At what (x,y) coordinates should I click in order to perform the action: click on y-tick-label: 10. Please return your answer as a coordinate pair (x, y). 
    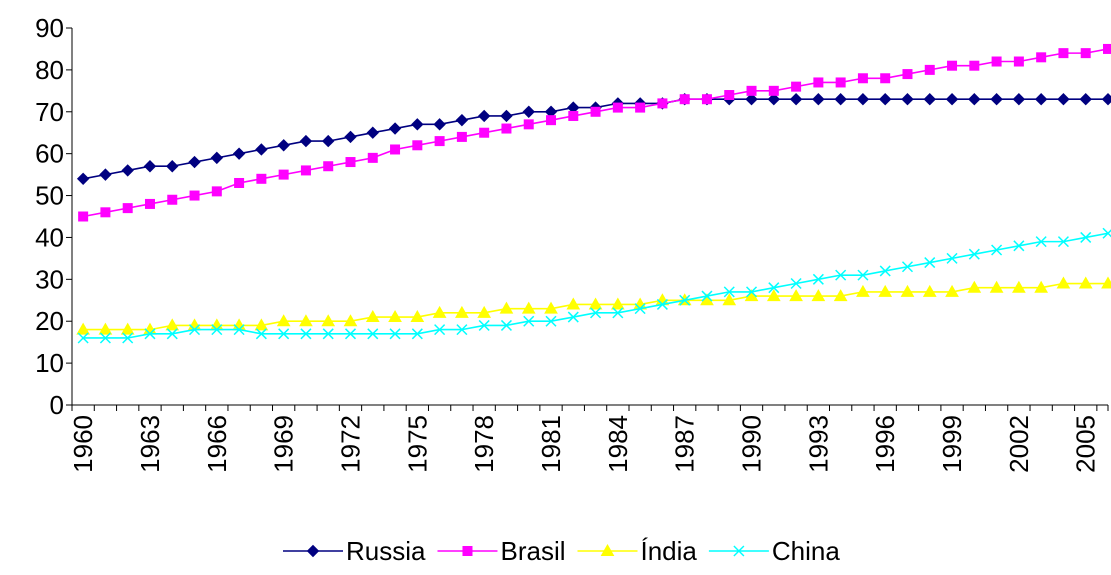
    Looking at the image, I should click on (49, 363).